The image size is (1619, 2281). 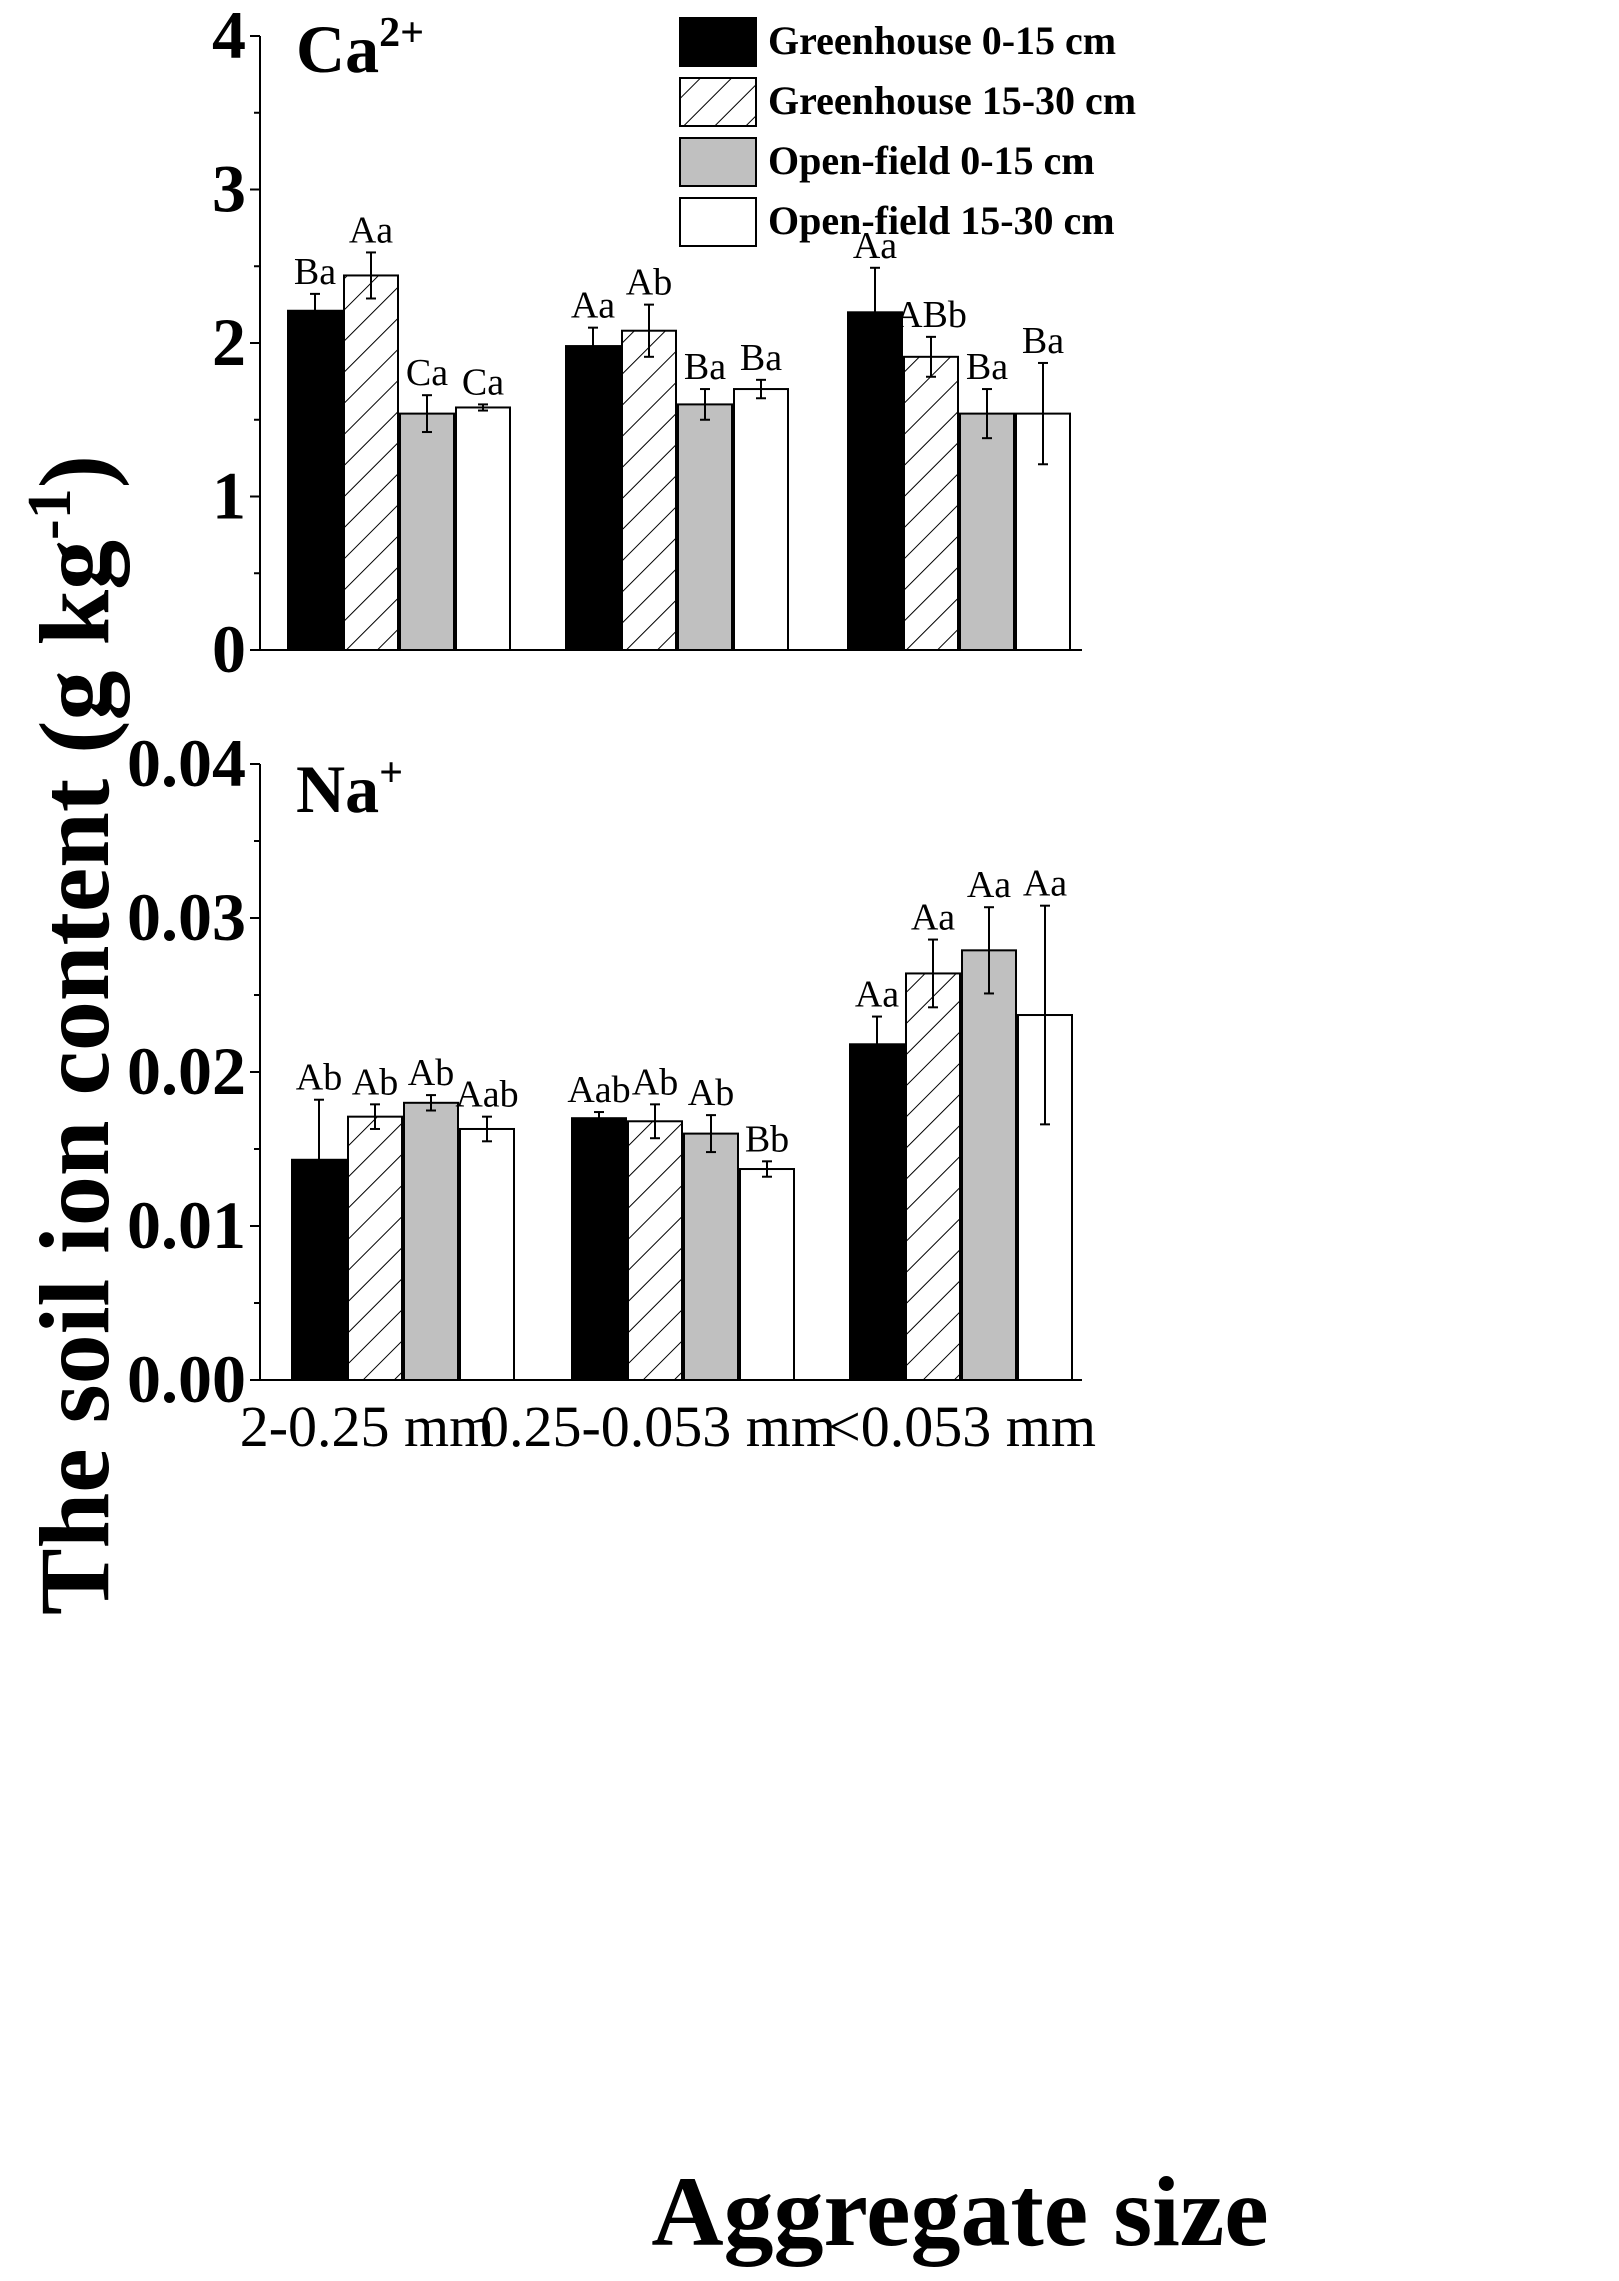 What do you see at coordinates (186, 1225) in the screenshot?
I see `y-tick-label: 0.01` at bounding box center [186, 1225].